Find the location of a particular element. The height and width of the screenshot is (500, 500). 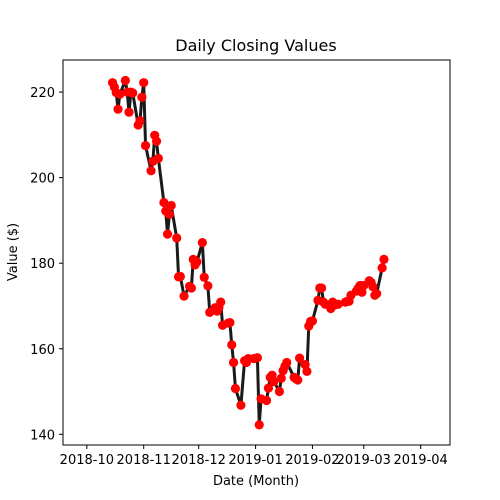

x-tick-label: 2019-01 is located at coordinates (255, 460).